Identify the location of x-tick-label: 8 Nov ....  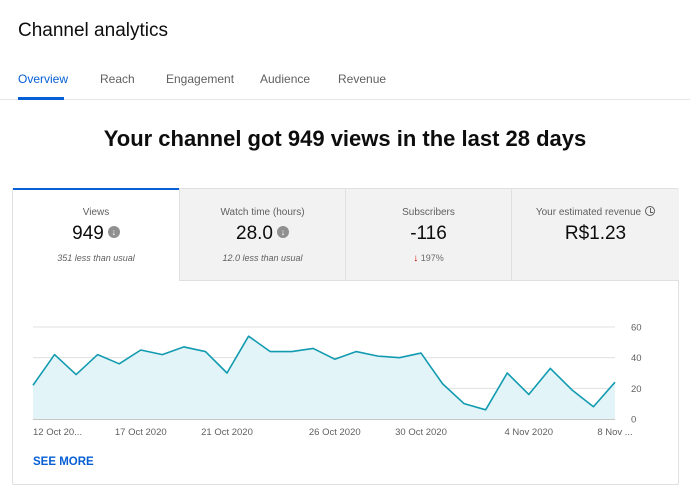
(614, 432).